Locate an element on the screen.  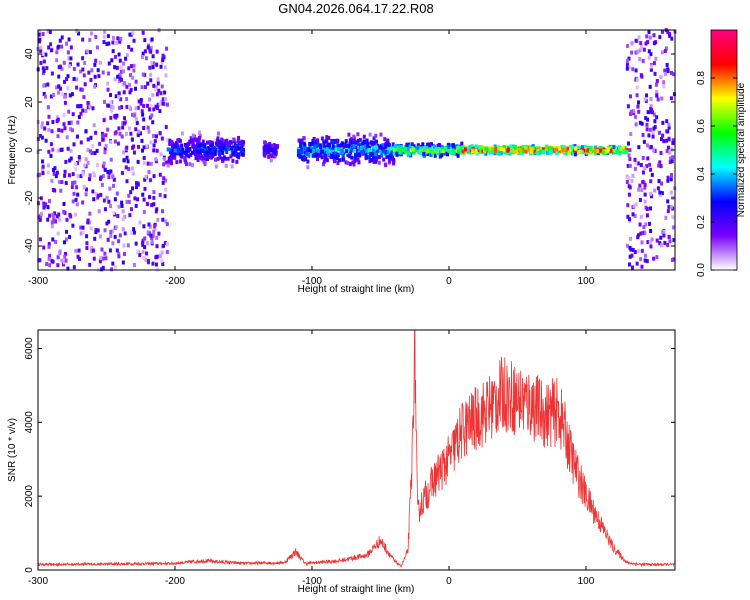
colorbar-tick-label: 0.2 is located at coordinates (701, 222).